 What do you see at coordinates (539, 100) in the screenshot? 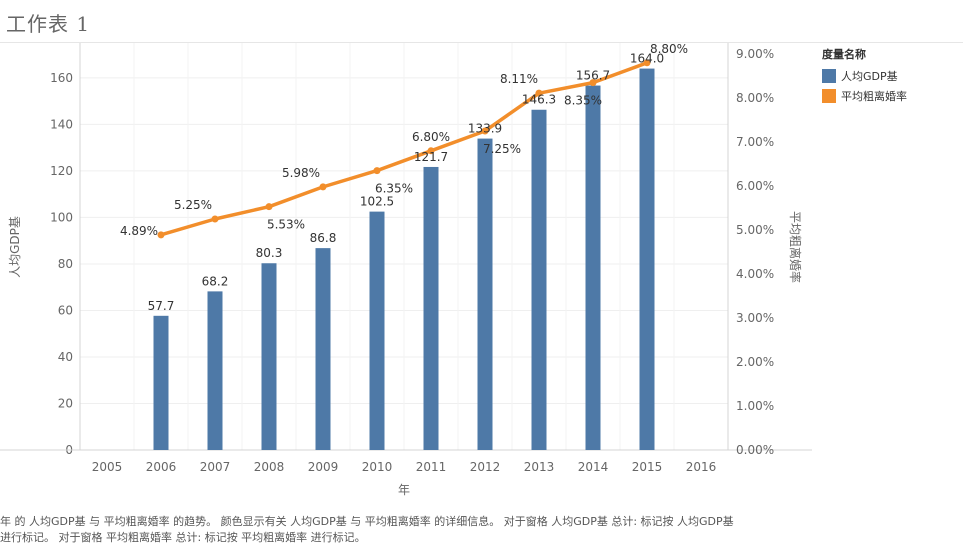
I see `bar-data-label: 146.3` at bounding box center [539, 100].